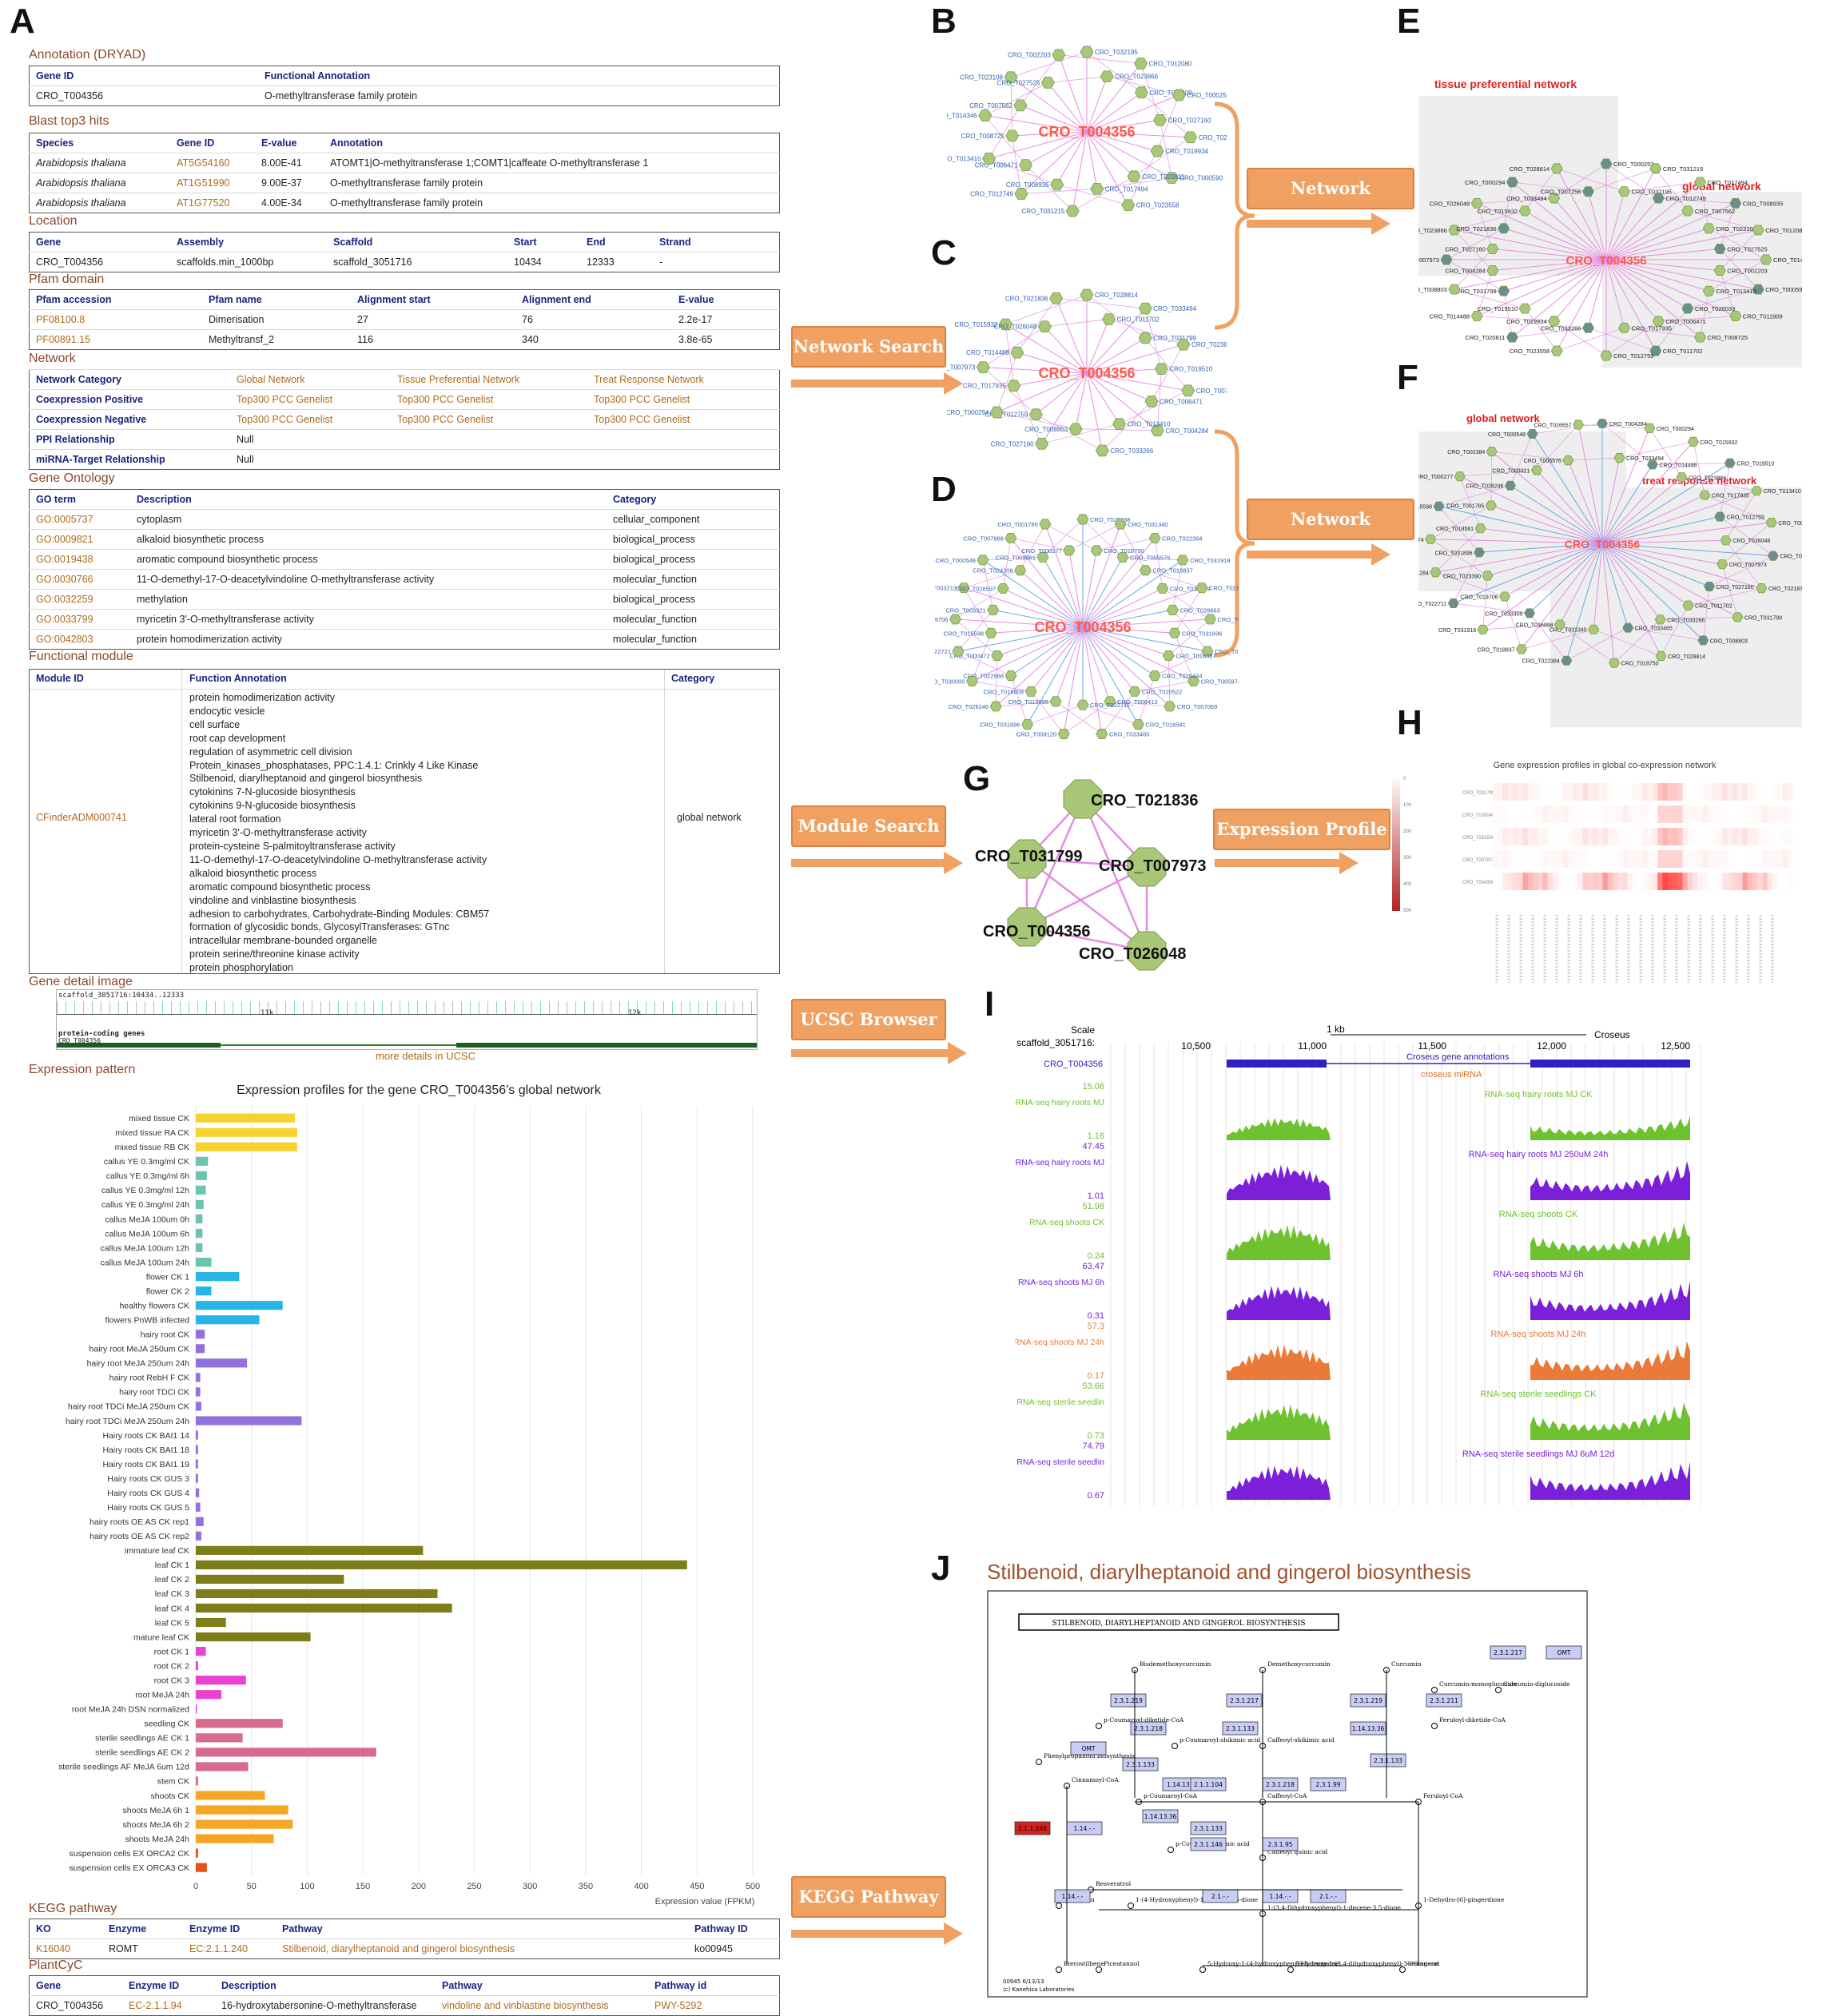 The height and width of the screenshot is (2016, 1822). What do you see at coordinates (310, 379) in the screenshot?
I see `network-link: Global Network` at bounding box center [310, 379].